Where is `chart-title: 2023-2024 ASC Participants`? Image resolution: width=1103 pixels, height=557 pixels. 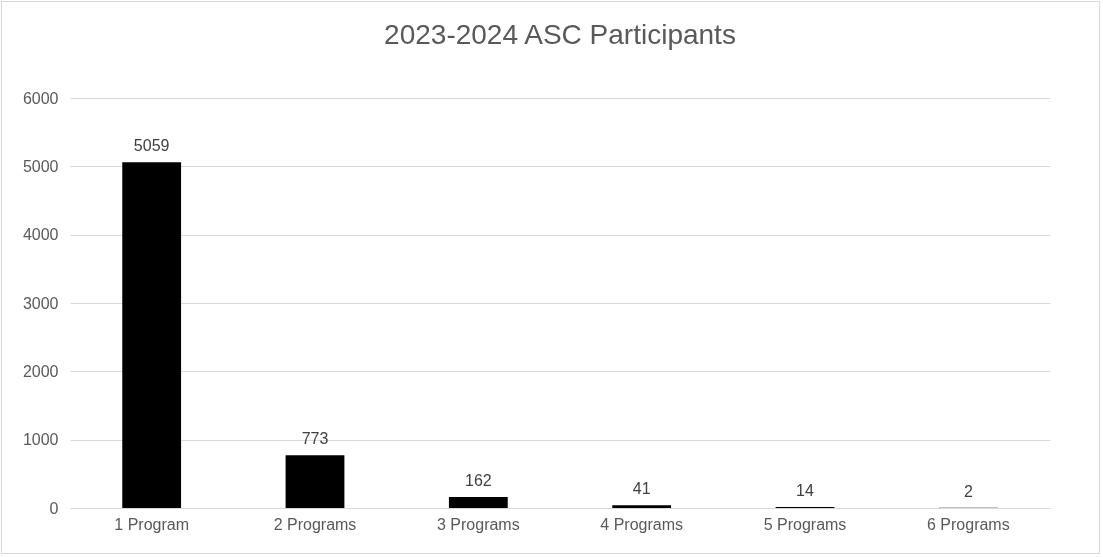 chart-title: 2023-2024 ASC Participants is located at coordinates (560, 34).